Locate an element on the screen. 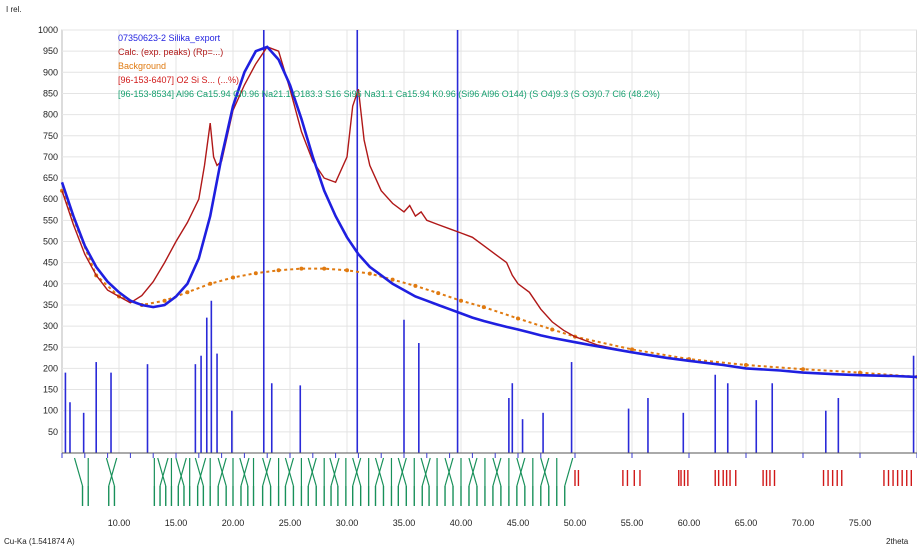  y-tick-label-7: 400 is located at coordinates (50, 284).